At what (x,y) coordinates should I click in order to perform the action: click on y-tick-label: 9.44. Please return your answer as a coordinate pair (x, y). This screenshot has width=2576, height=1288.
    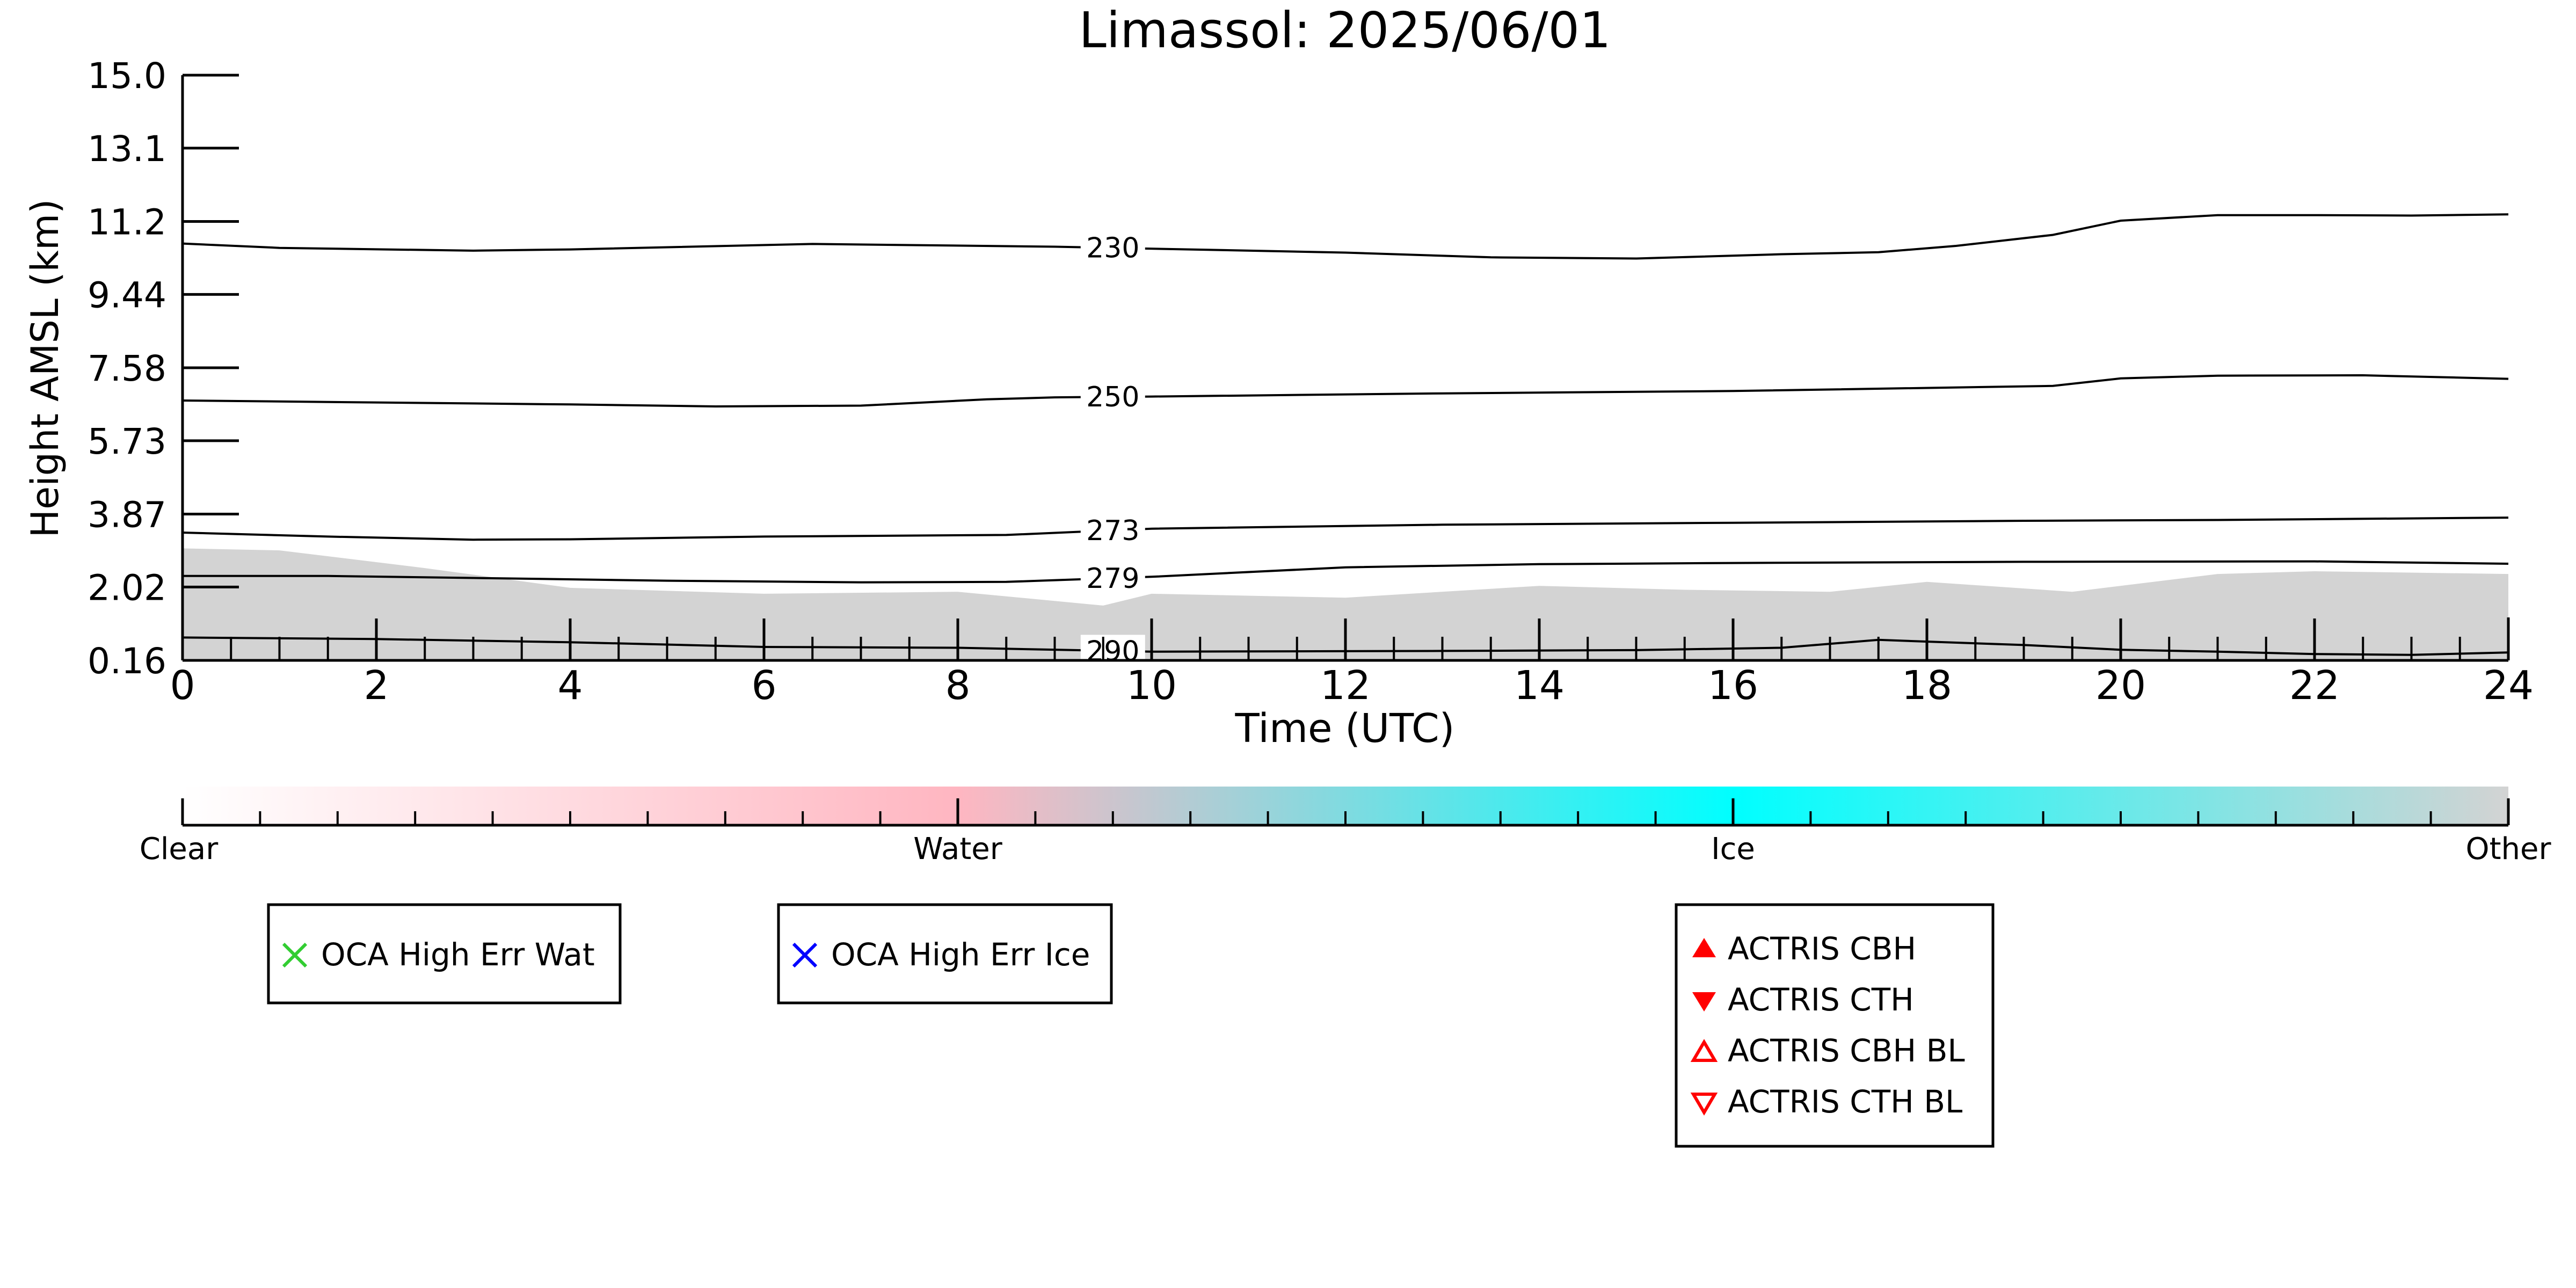
    Looking at the image, I should click on (127, 295).